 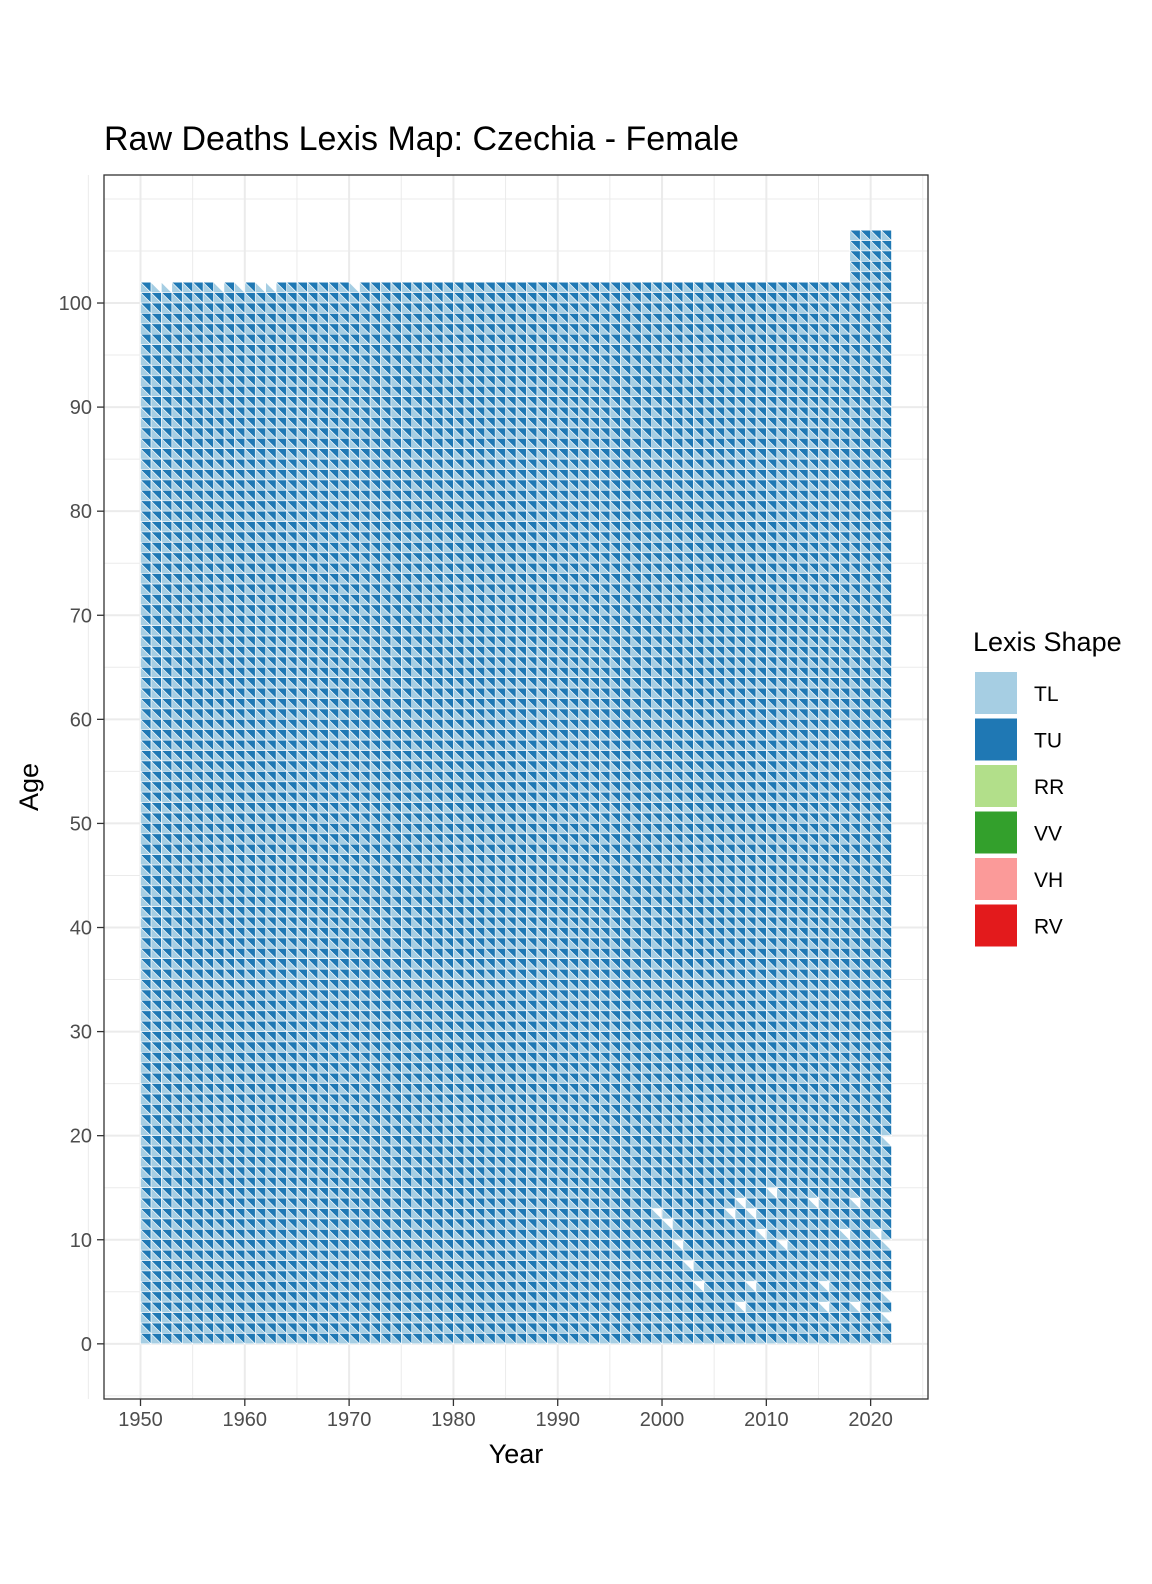 I want to click on x-tick-label: 2010, so click(x=766, y=1420).